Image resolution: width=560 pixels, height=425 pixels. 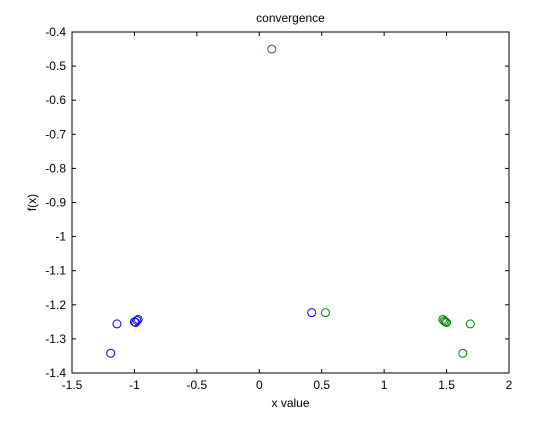 What do you see at coordinates (55, 305) in the screenshot?
I see `y-tick-label: -1.2` at bounding box center [55, 305].